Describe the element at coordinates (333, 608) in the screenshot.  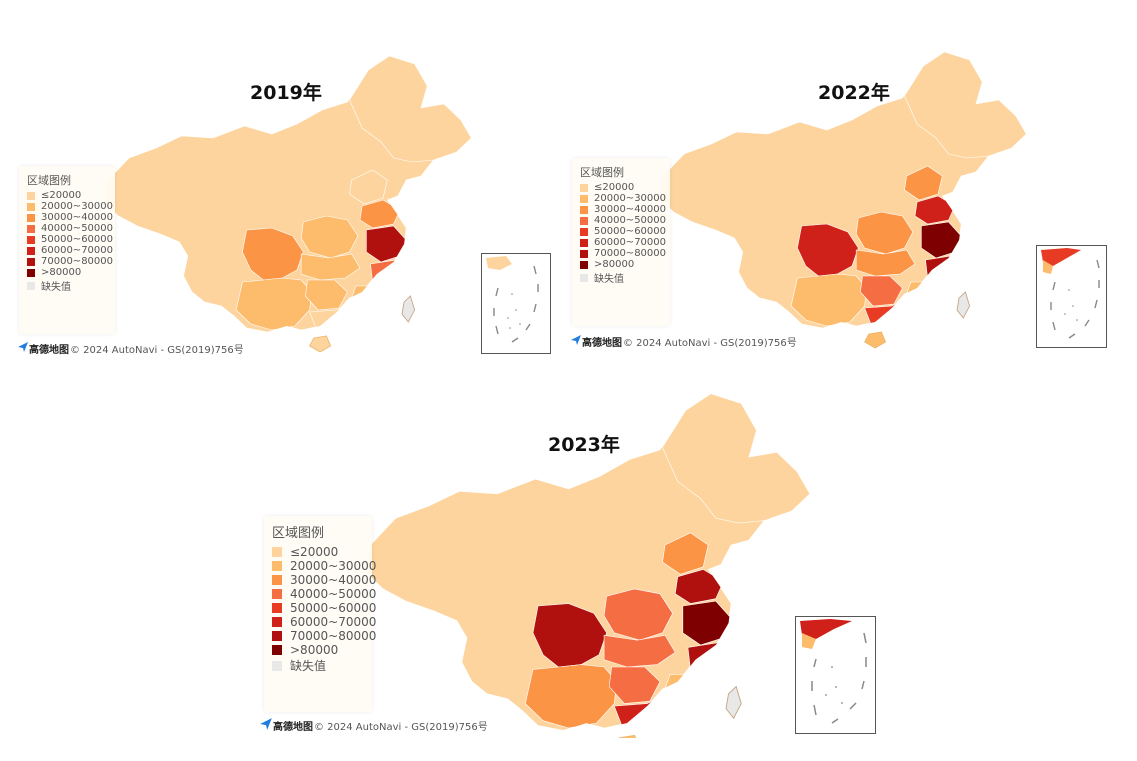
I see `legend-label: 50000~60000` at that location.